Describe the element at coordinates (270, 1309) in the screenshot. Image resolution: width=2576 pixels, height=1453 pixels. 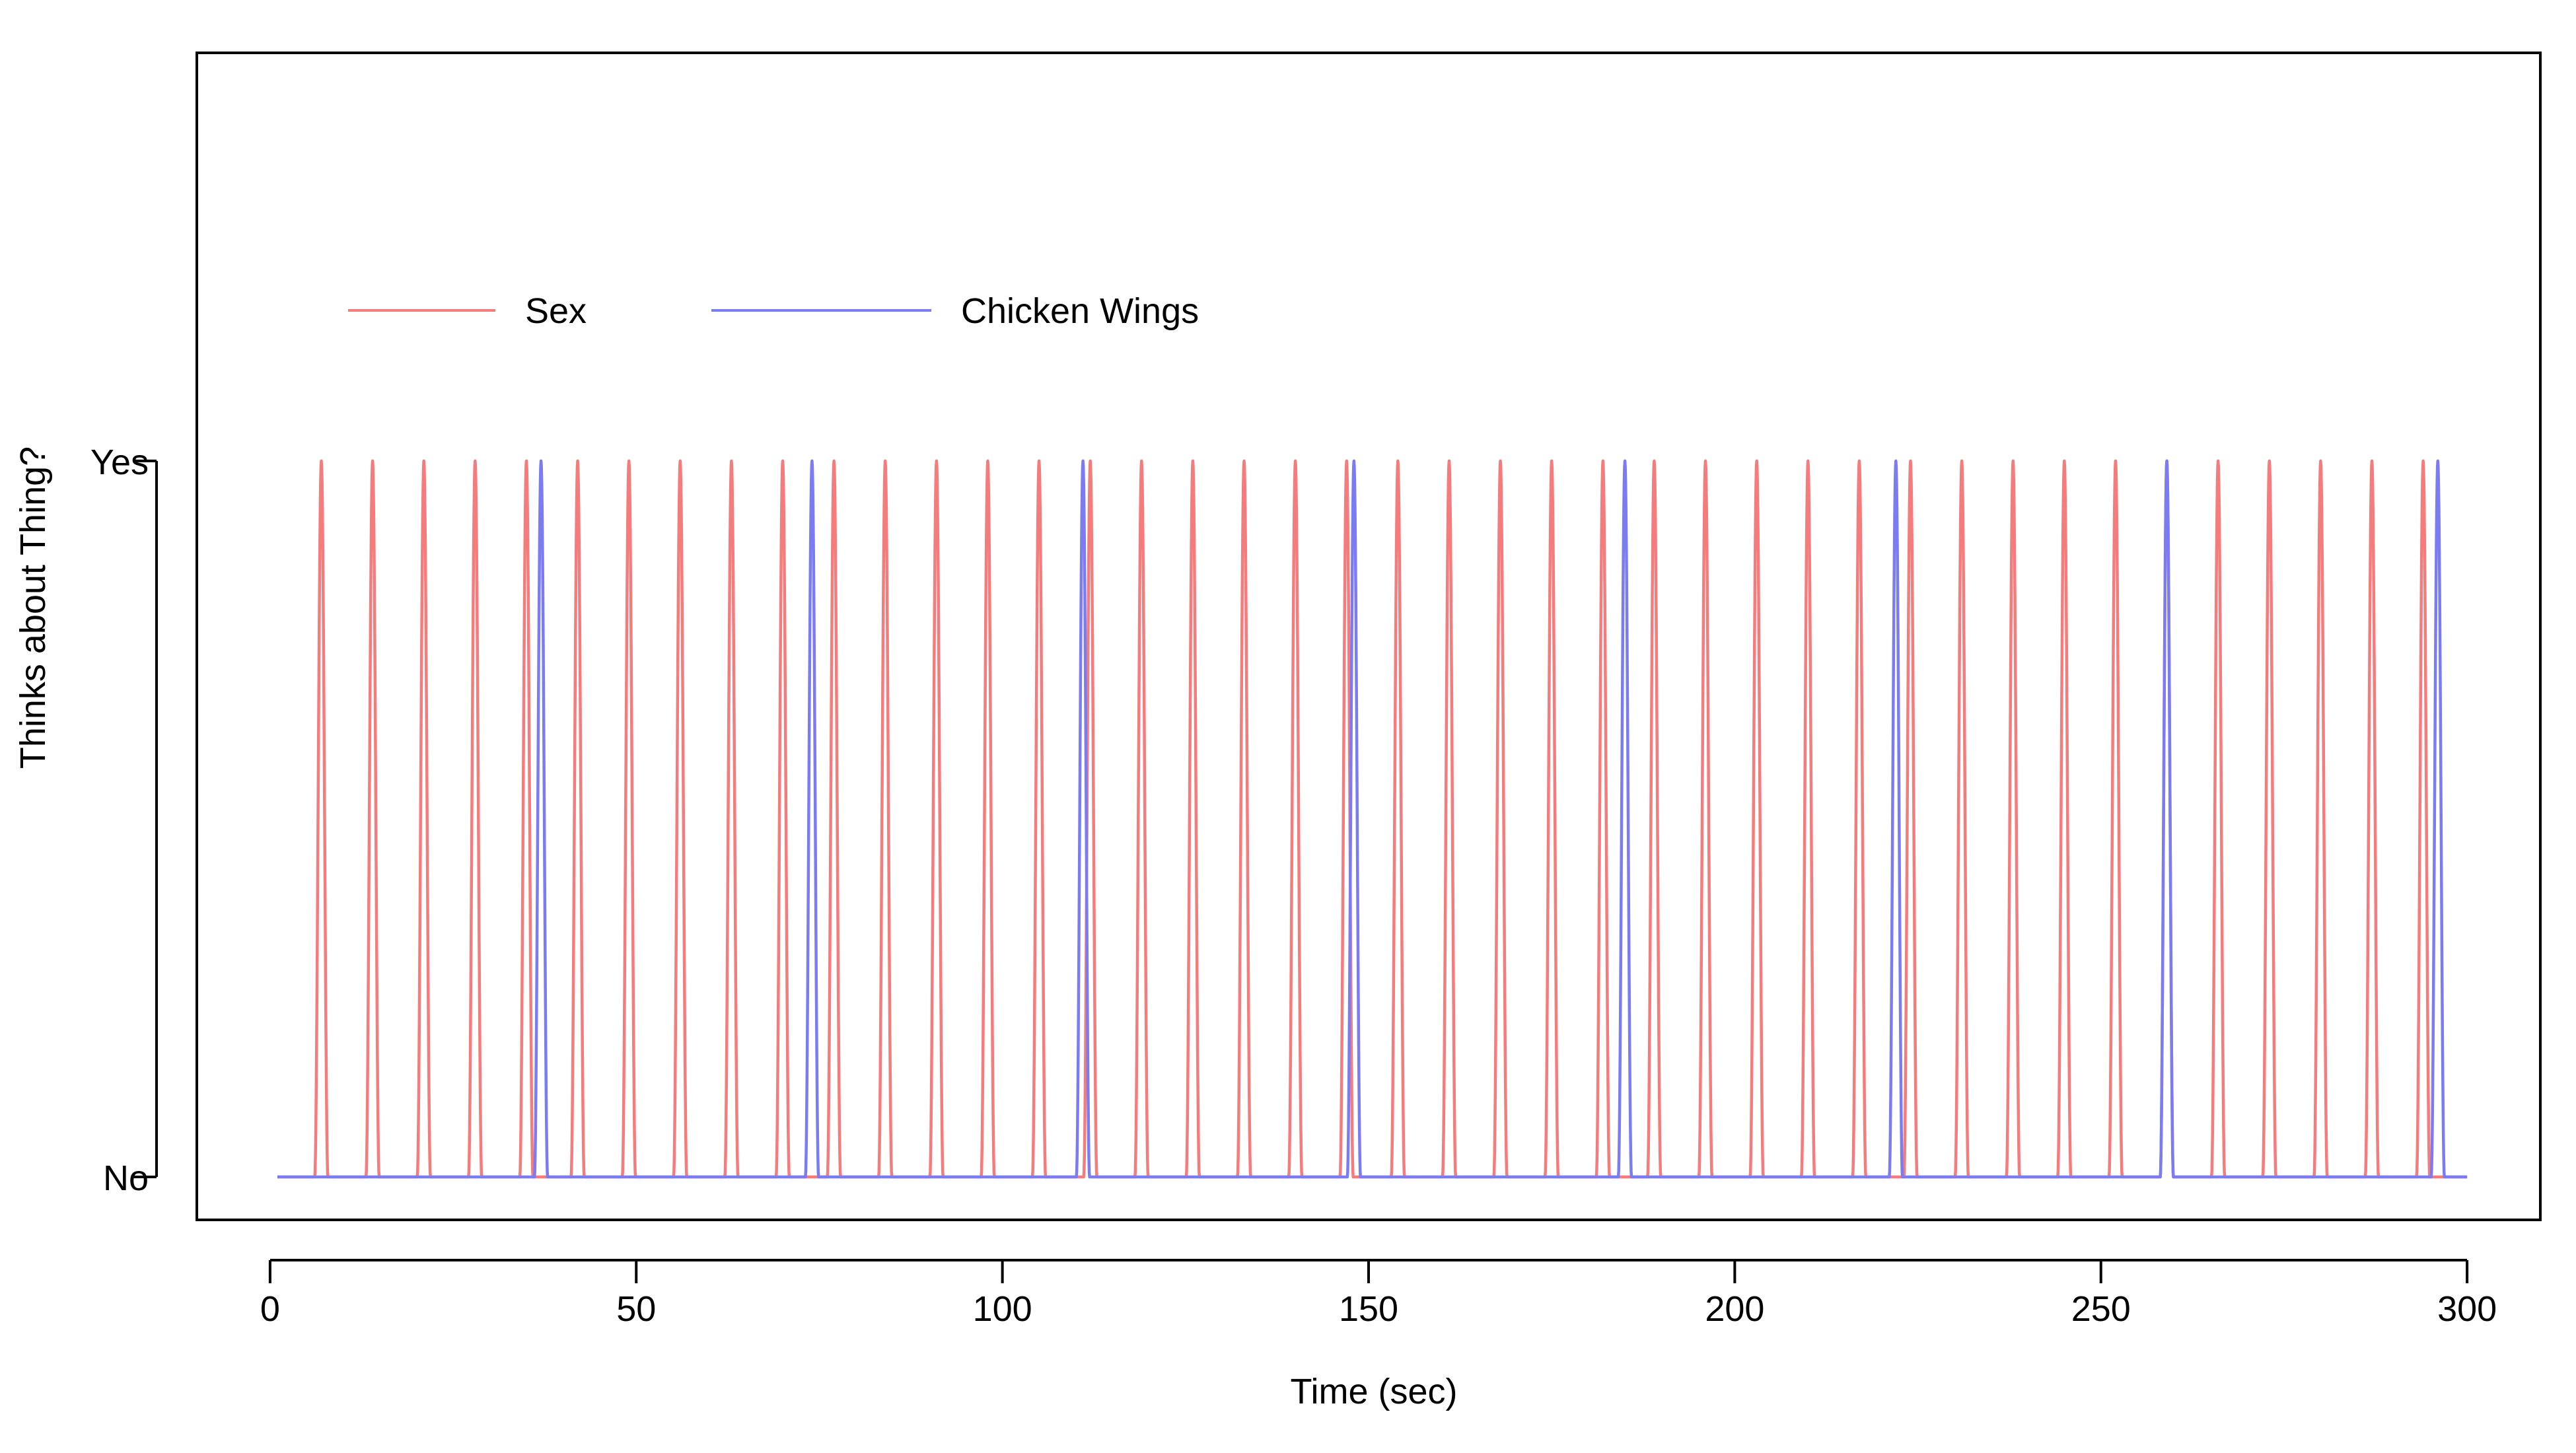
I see `x-tick-label: 0` at that location.